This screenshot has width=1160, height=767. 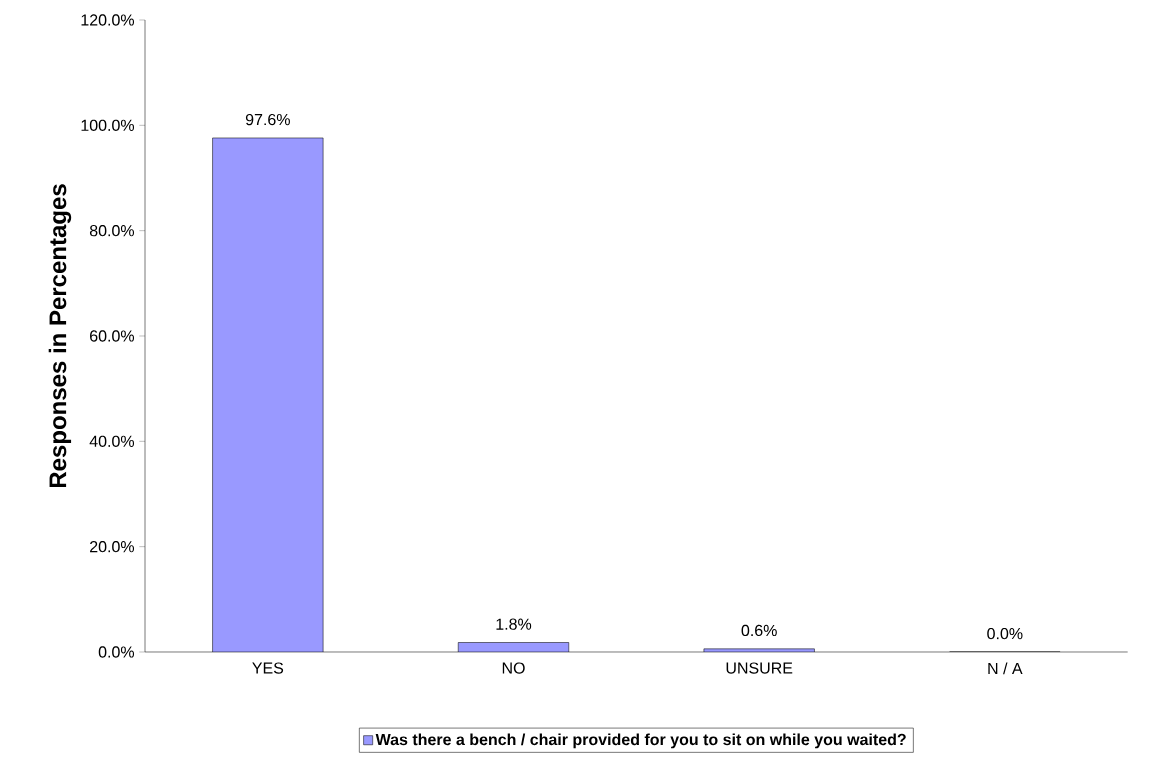 What do you see at coordinates (108, 20) in the screenshot?
I see `y-tick-label: 120.0%` at bounding box center [108, 20].